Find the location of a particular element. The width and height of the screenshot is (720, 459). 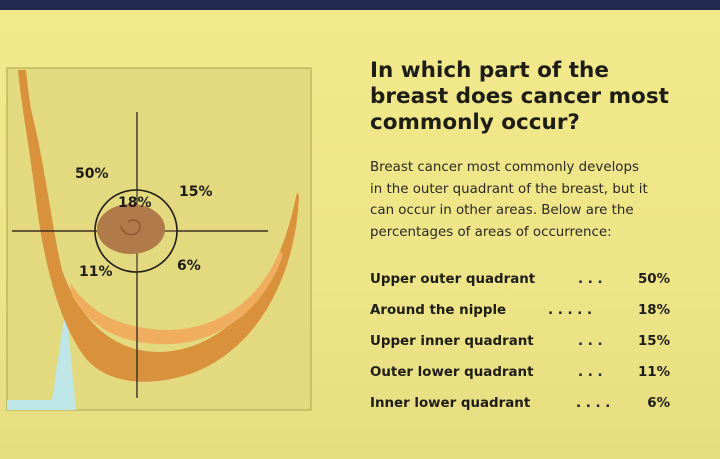

nipple is located at coordinates (131, 229).